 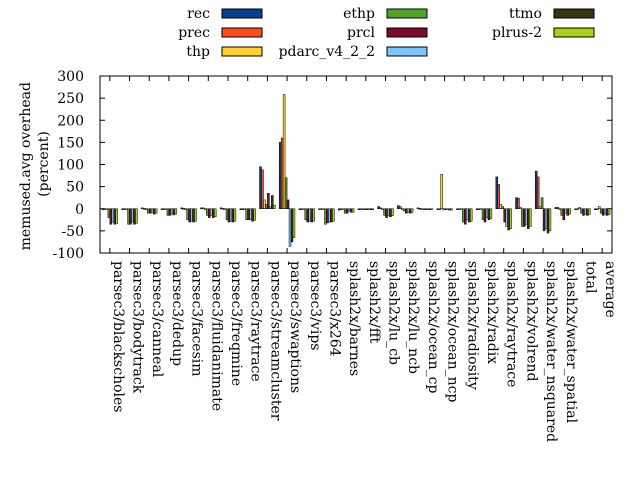 I want to click on x-tick-label: parsec3/swaptions, so click(x=295, y=327).